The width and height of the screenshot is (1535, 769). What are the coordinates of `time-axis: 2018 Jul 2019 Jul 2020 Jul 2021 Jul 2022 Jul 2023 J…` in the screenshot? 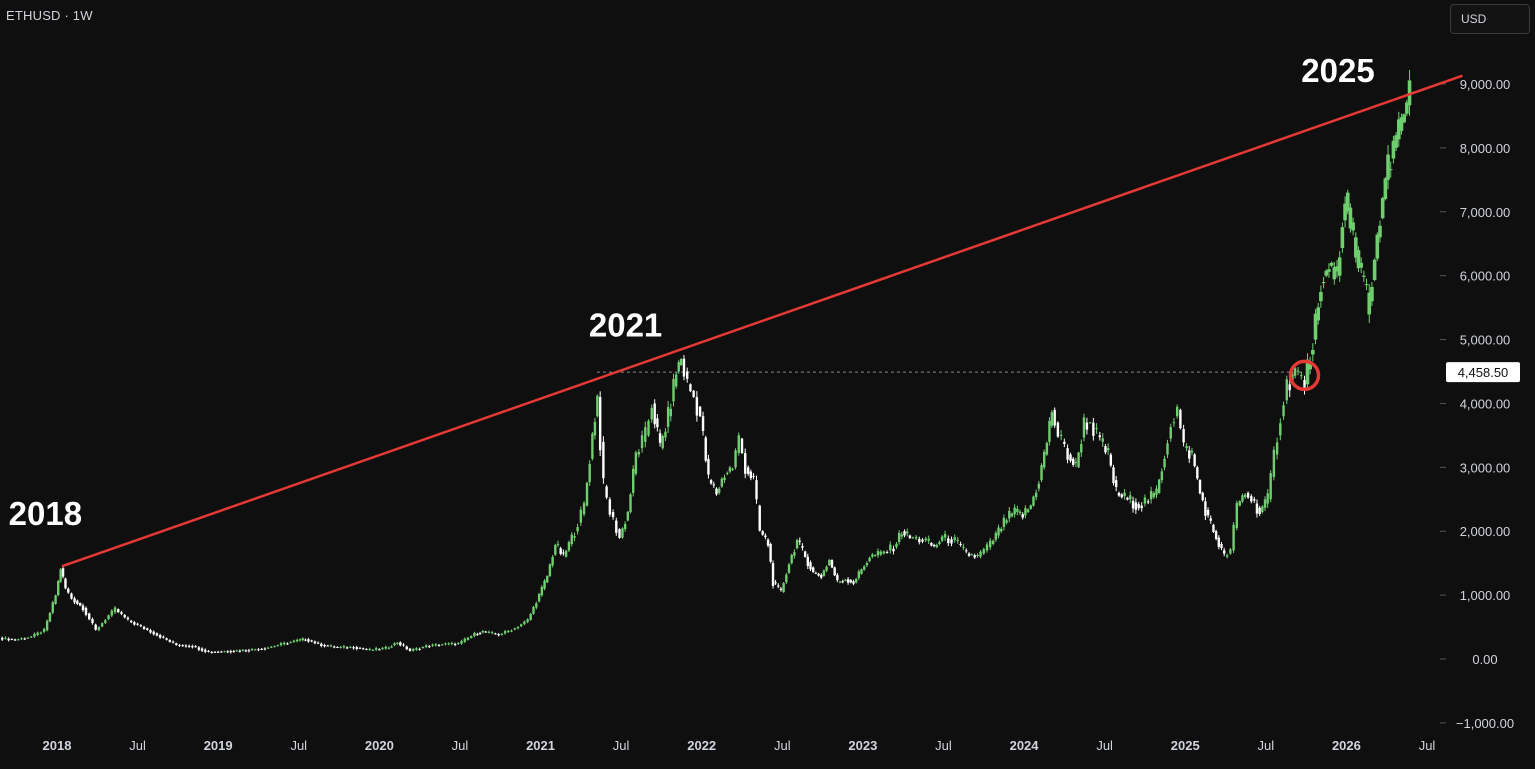 It's located at (739, 745).